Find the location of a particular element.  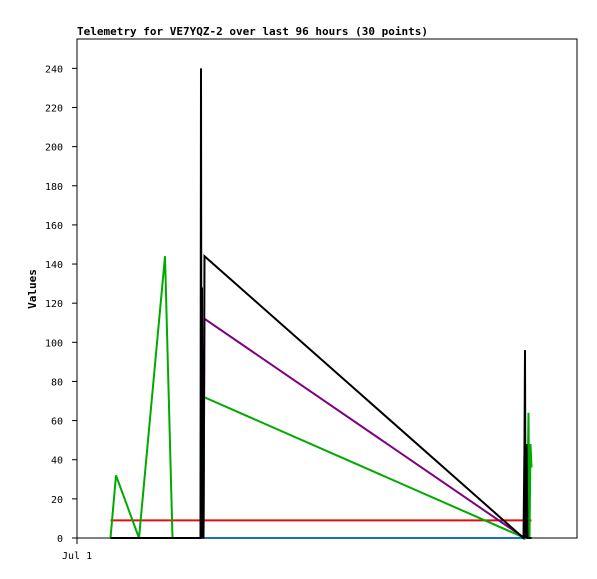

y-tick-label: 120 is located at coordinates (54, 304).